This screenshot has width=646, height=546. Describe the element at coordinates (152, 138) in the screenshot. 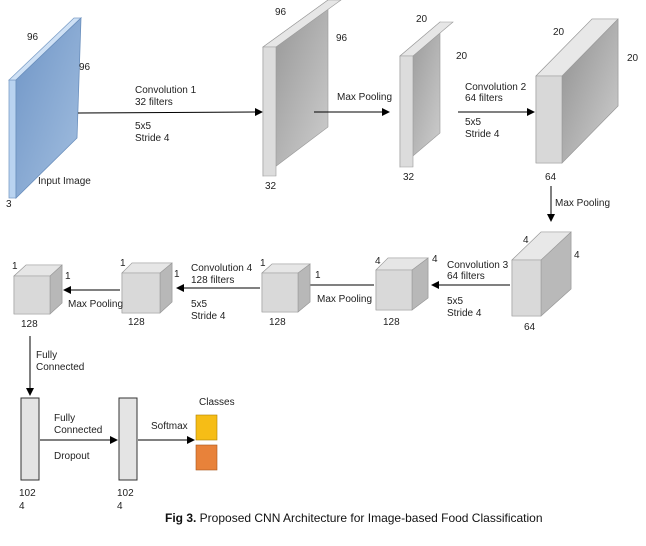

I see `conv1-stride: Stride 4` at that location.